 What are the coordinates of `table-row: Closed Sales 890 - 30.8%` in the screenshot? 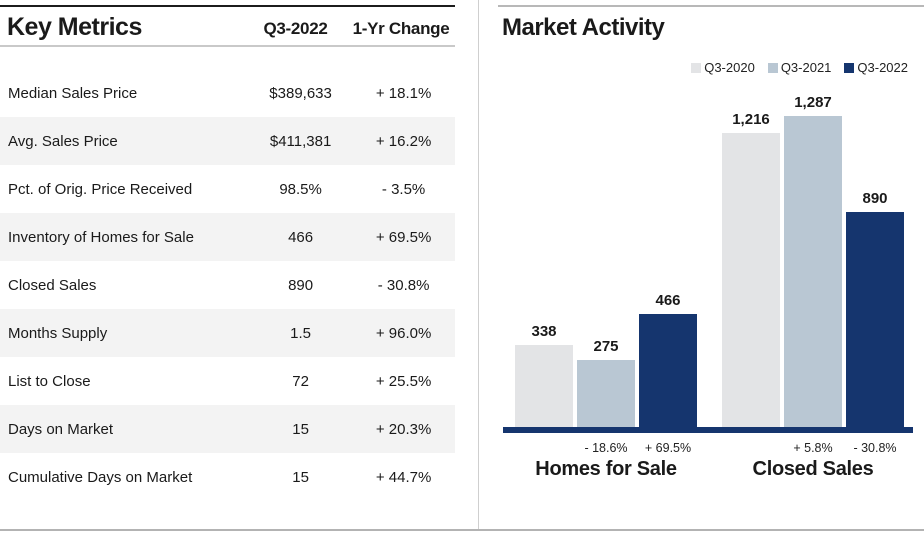 It's located at (227, 285).